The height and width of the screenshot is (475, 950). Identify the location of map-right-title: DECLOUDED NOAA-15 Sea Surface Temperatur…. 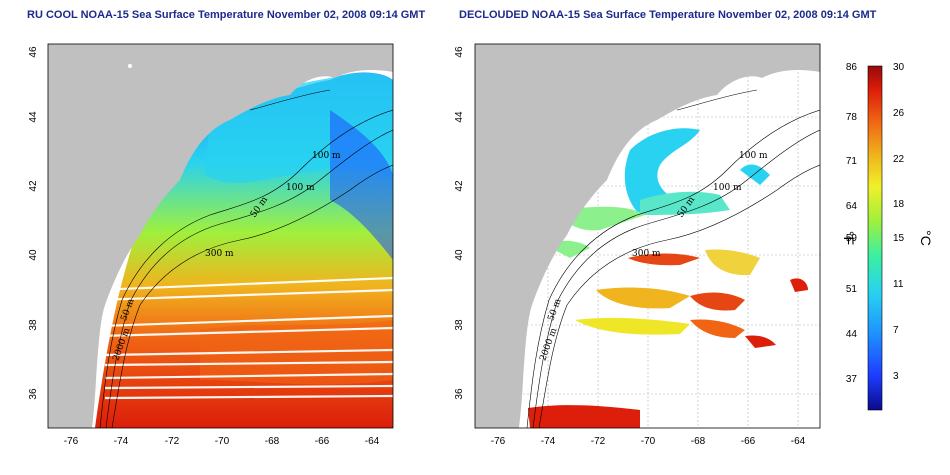
(668, 15).